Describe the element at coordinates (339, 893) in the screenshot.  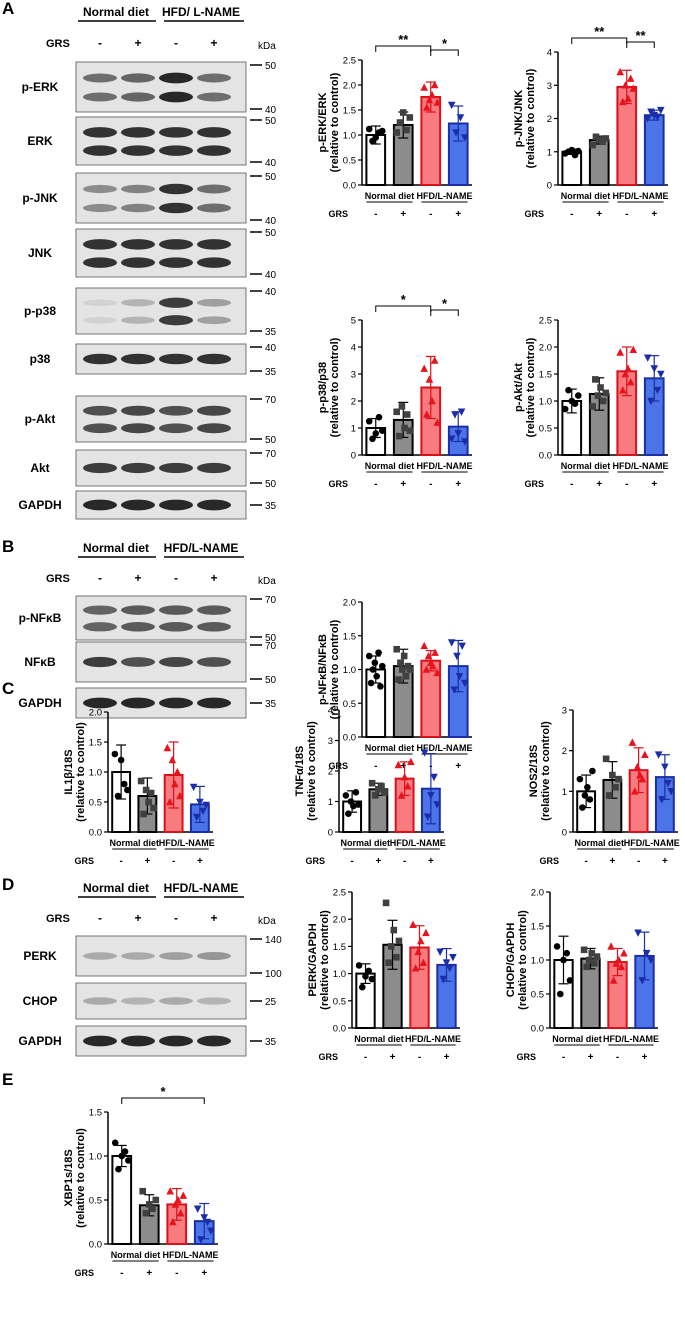
I see `y-tick-label: 2.5` at that location.